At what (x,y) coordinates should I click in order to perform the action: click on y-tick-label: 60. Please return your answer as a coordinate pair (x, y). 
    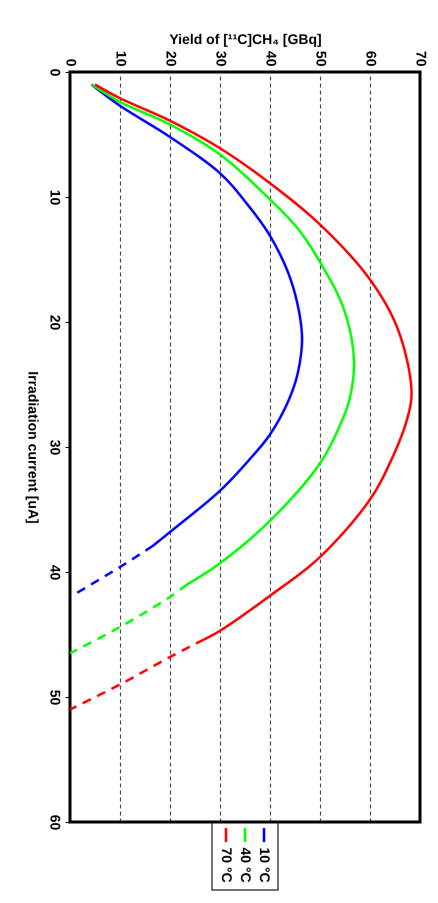
    Looking at the image, I should click on (56, 822).